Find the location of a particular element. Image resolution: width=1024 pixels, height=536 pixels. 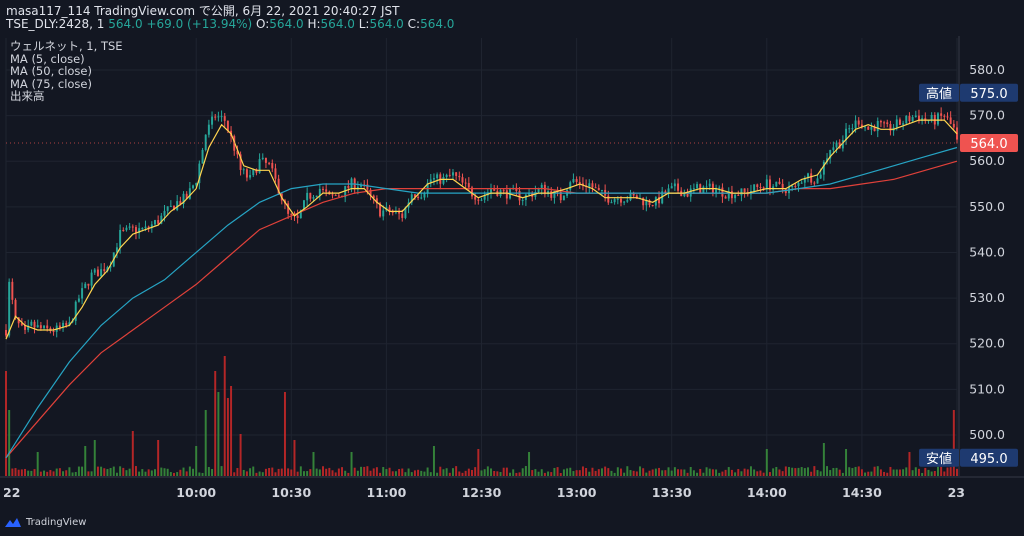

x-tick-label: 11:00 is located at coordinates (387, 492).